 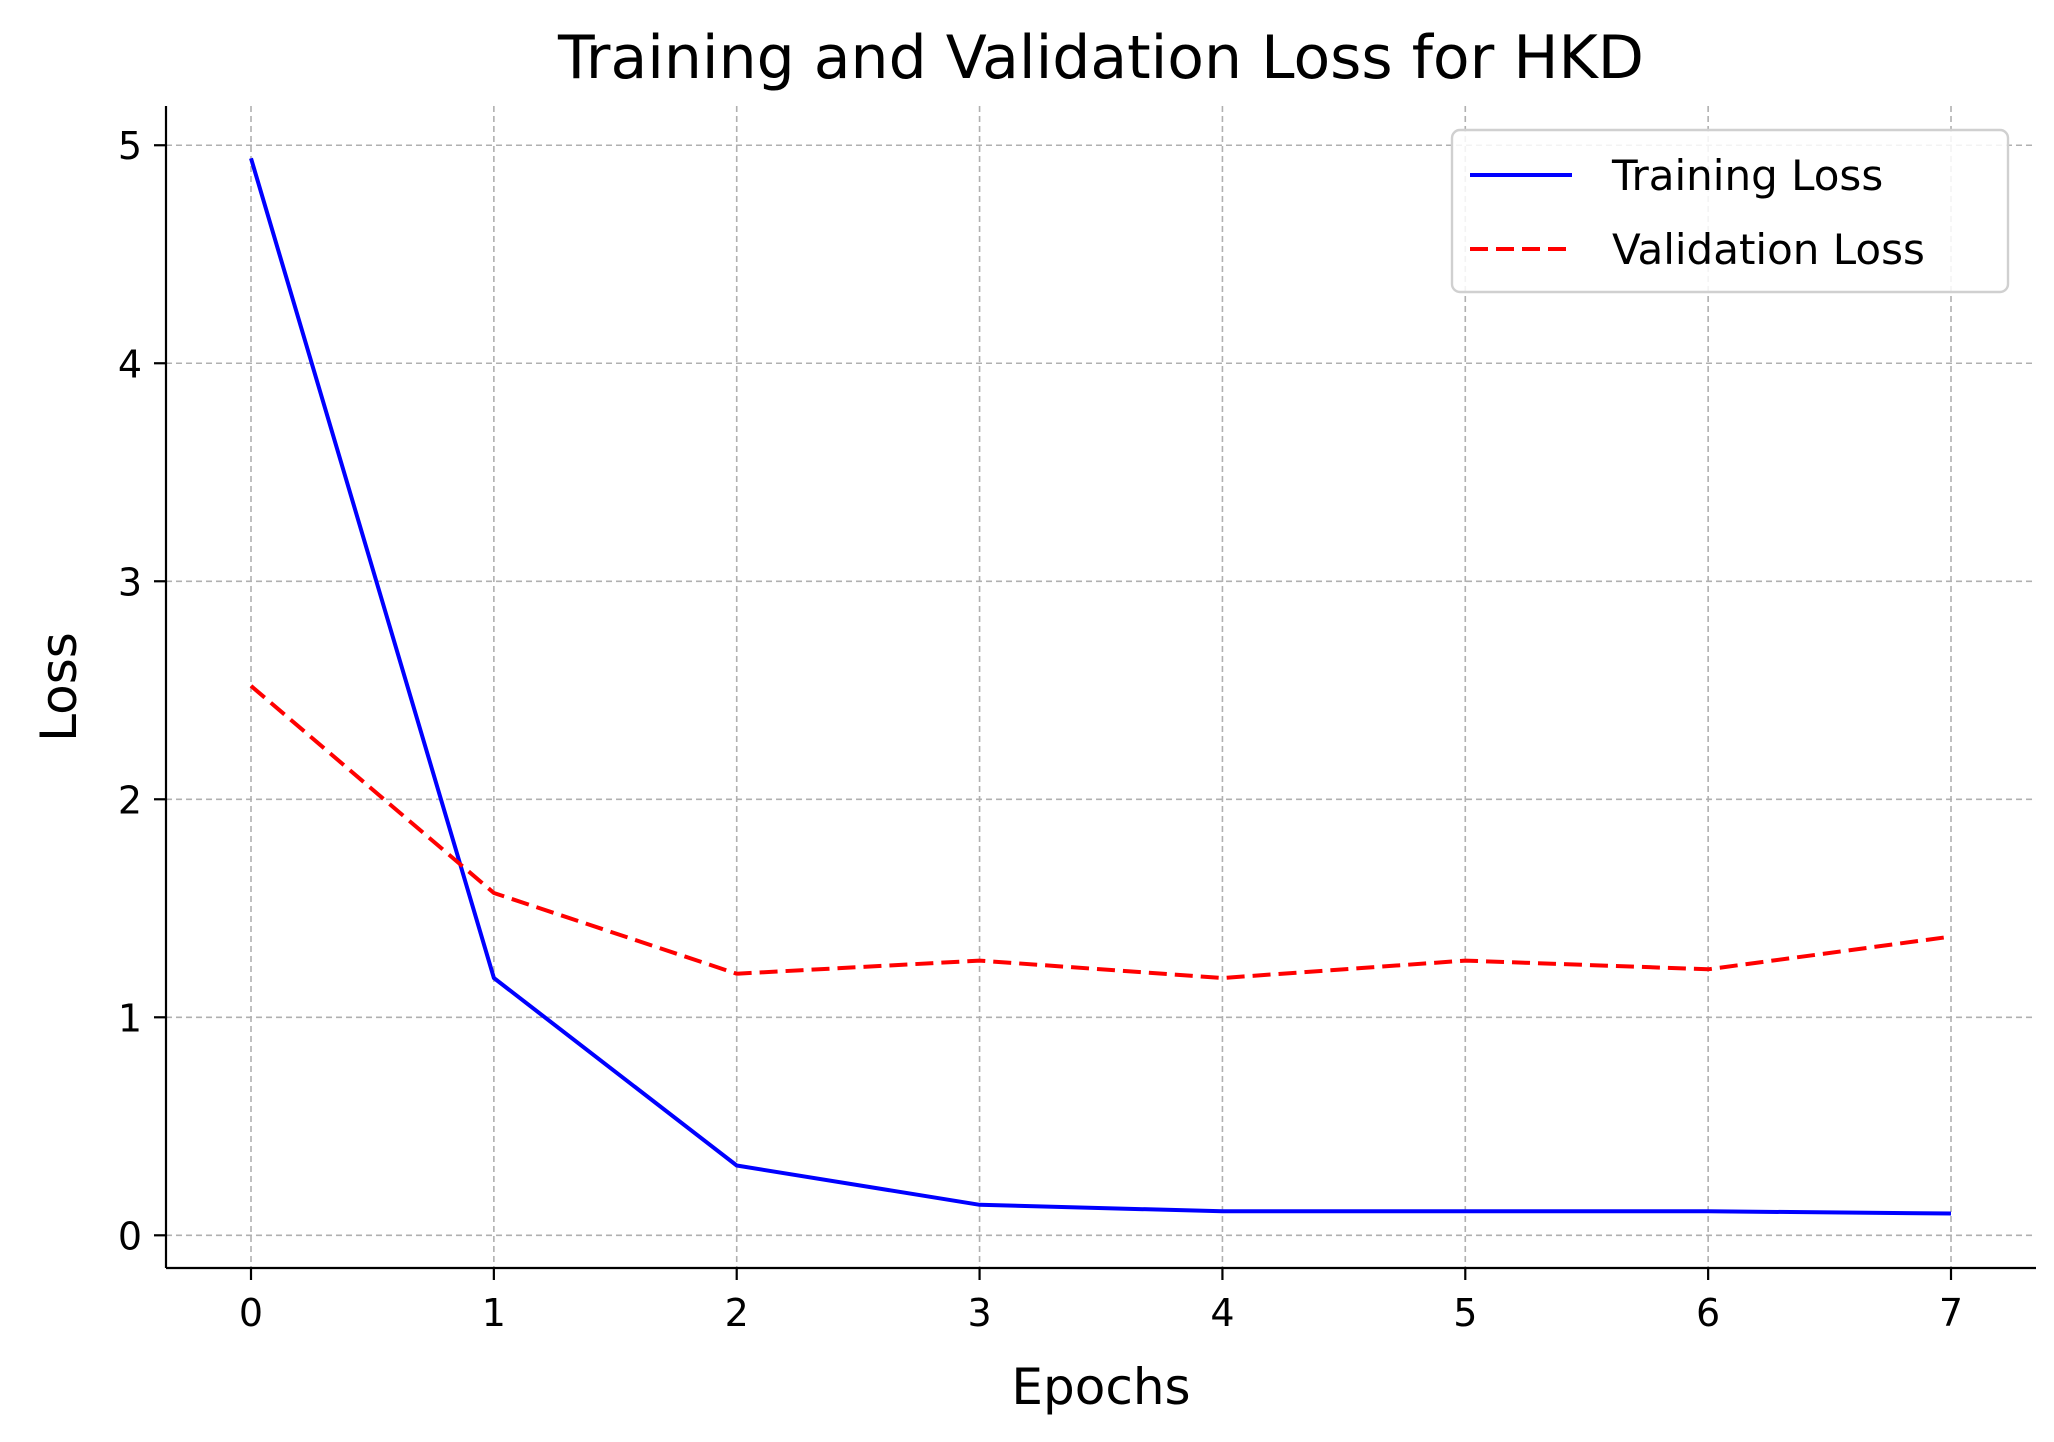 What do you see at coordinates (130, 582) in the screenshot?
I see `y-tick-label-3: 3` at bounding box center [130, 582].